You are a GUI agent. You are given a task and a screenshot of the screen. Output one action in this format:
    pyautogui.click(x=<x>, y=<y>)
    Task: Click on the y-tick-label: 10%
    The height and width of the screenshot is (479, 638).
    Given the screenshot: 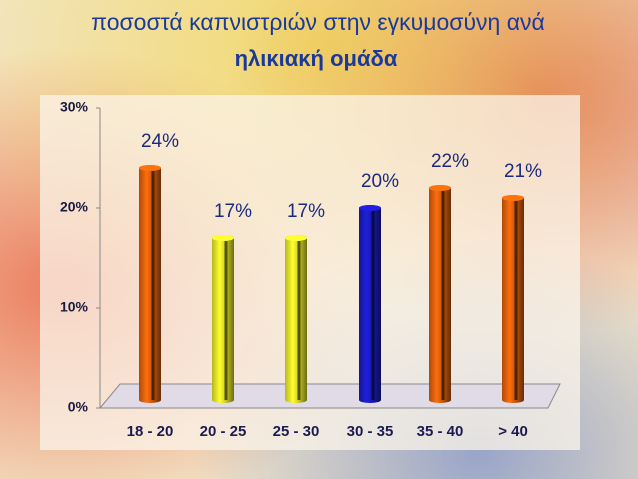 What is the action you would take?
    pyautogui.click(x=74, y=307)
    